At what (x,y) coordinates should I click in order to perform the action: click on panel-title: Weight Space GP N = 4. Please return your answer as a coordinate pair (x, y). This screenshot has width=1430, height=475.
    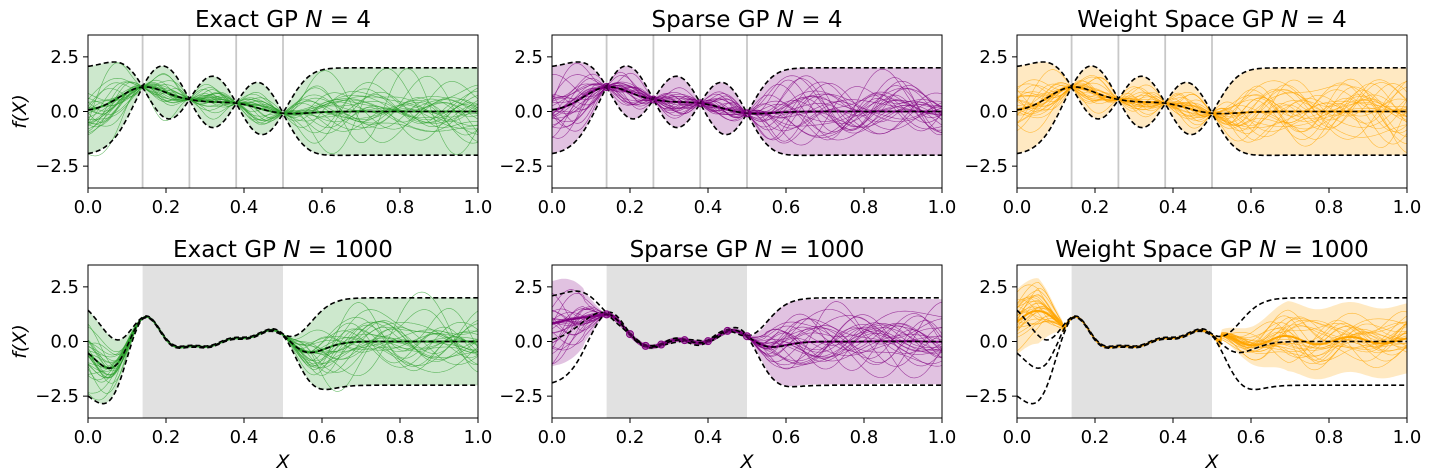
    Looking at the image, I should click on (1212, 20).